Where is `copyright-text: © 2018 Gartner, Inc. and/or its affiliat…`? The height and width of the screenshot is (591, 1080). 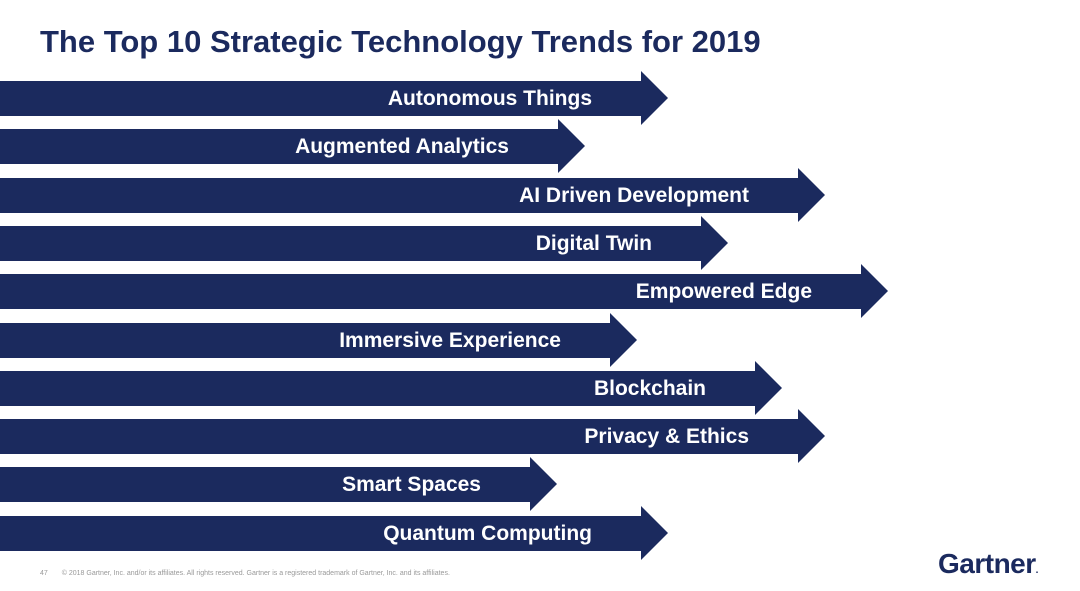 copyright-text: © 2018 Gartner, Inc. and/or its affiliat… is located at coordinates (255, 573).